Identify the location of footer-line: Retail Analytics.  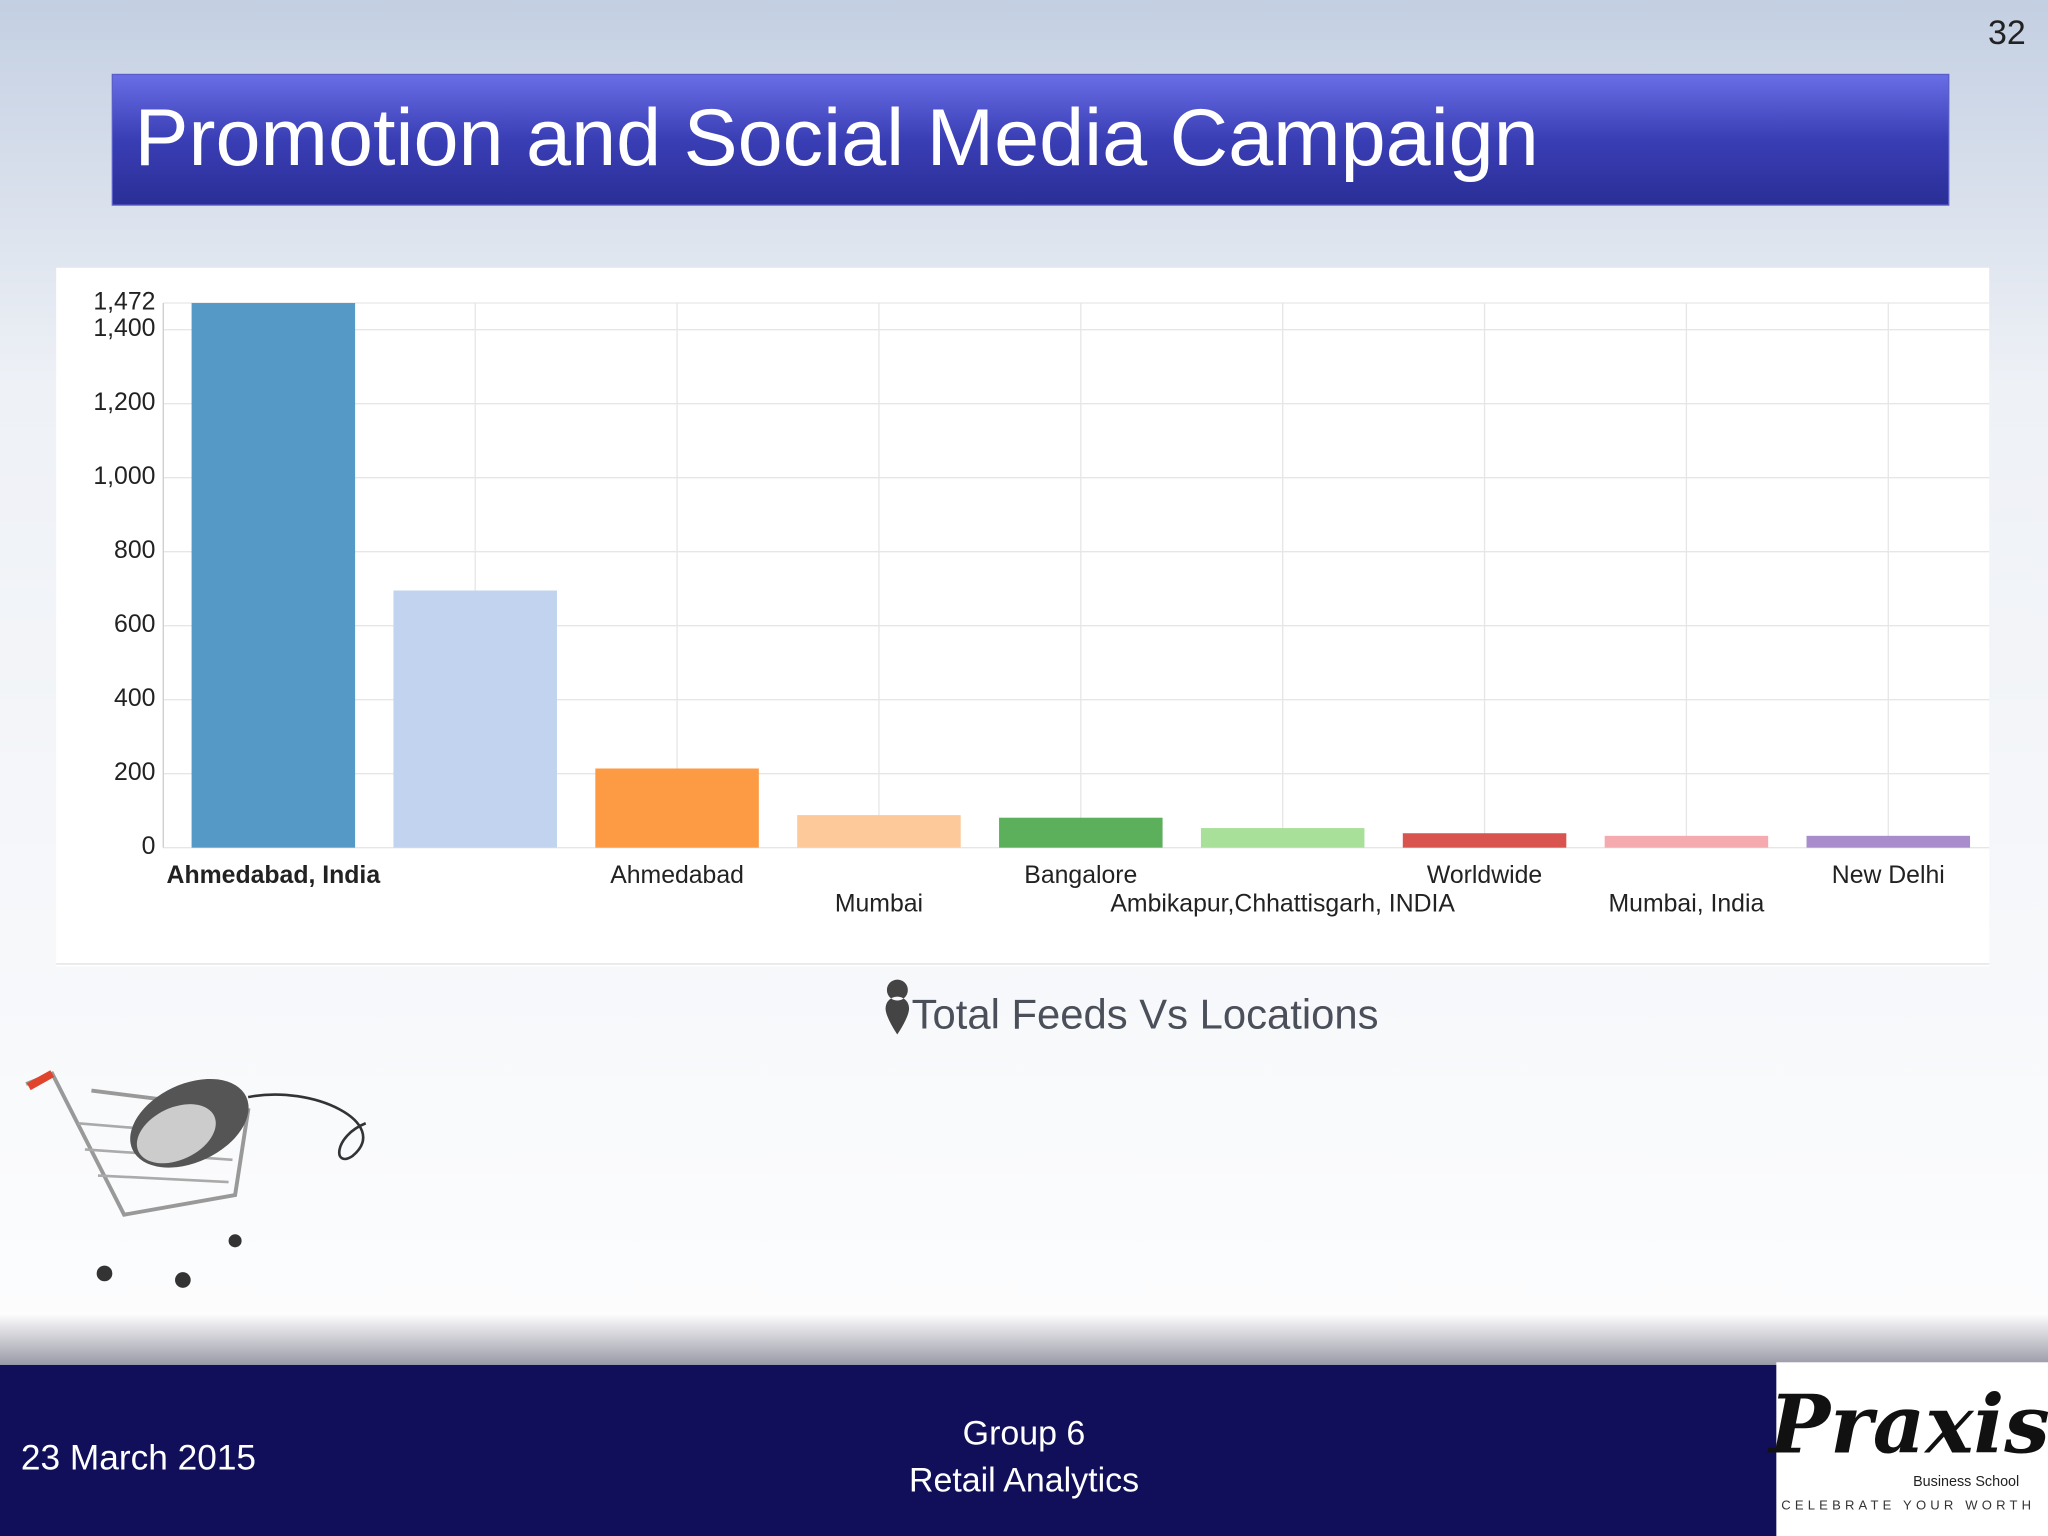
(1024, 1480).